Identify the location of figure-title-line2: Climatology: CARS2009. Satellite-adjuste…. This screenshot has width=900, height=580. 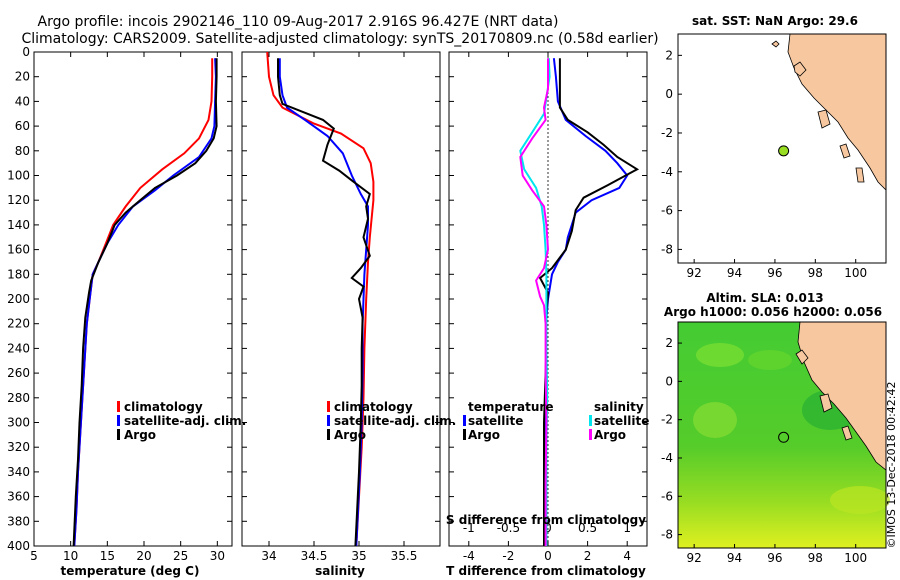
(339, 39).